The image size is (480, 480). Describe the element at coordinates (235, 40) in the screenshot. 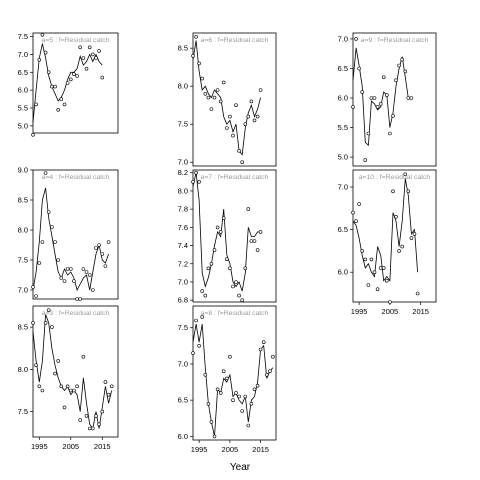

I see `panel-title: a=6 : f=Residual catch` at that location.